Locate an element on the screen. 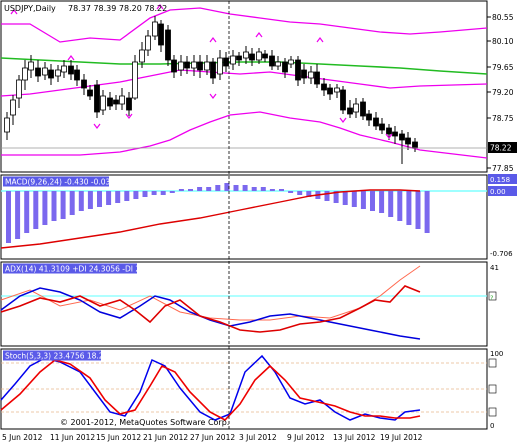  copyright-text: © 2001-2012, MetaQuotes Software Corp. is located at coordinates (144, 422).